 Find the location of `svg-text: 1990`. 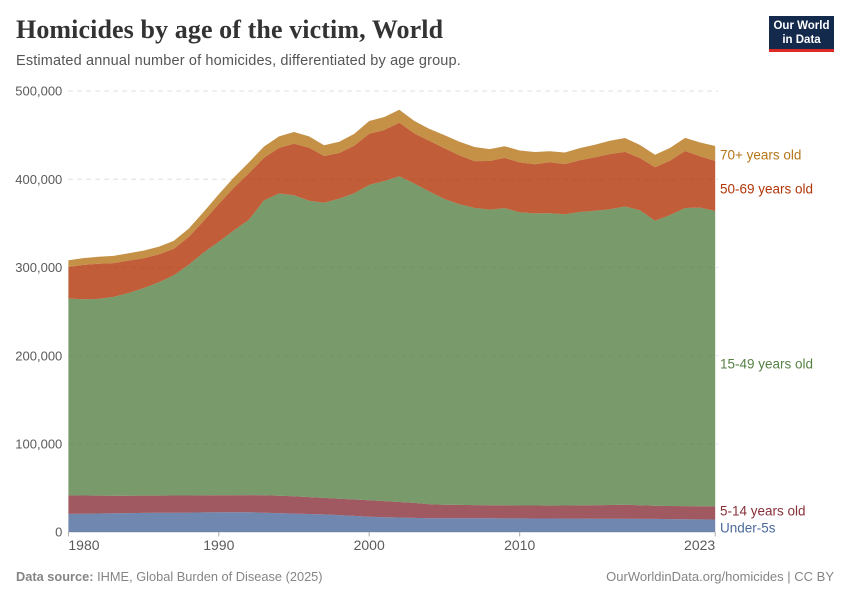

svg-text: 1990 is located at coordinates (218, 545).